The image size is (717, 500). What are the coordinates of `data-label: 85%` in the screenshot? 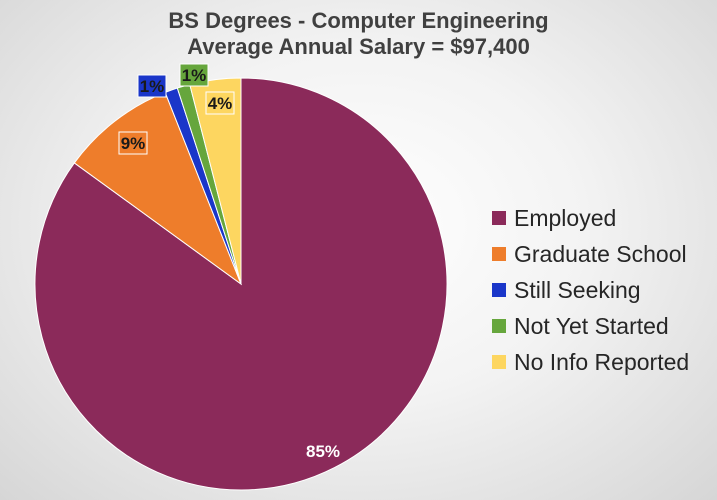 It's located at (323, 451).